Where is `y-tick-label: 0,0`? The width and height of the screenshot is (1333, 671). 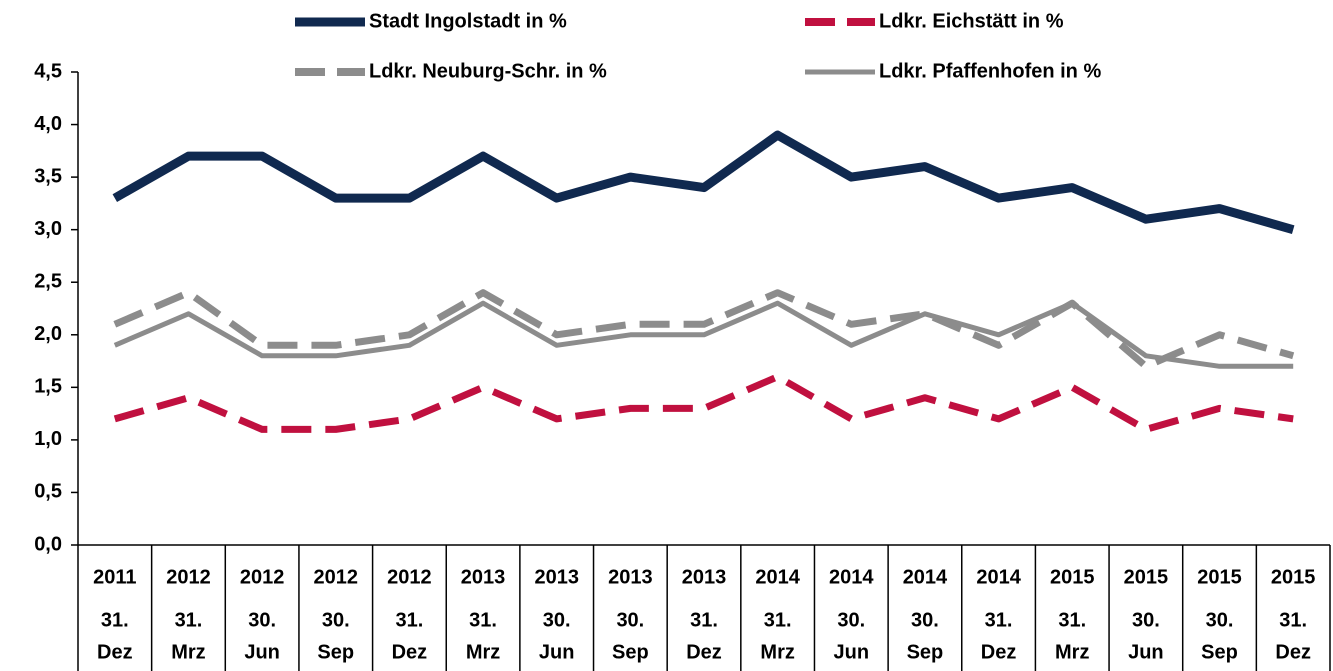
y-tick-label: 0,0 is located at coordinates (48, 544).